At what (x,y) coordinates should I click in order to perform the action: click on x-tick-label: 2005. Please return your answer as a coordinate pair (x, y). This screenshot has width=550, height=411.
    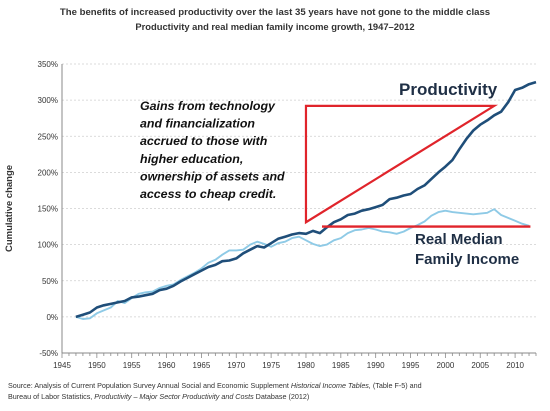
    Looking at the image, I should click on (480, 365).